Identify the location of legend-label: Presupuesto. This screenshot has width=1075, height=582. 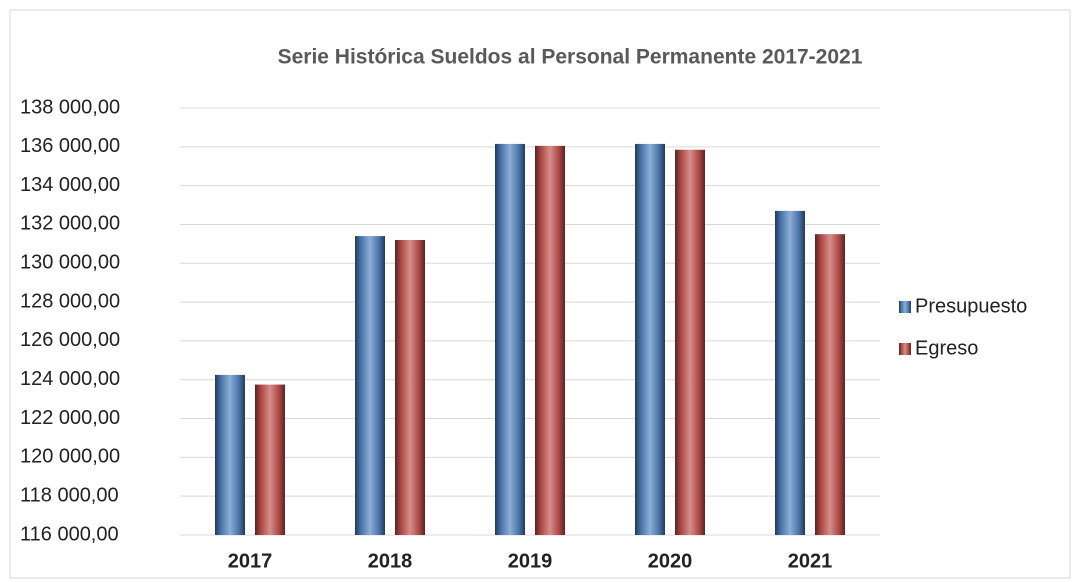
(971, 306).